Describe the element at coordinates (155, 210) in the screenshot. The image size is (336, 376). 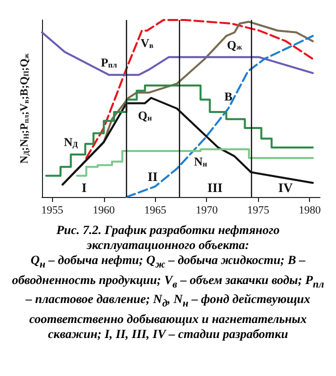
I see `x-tick-label: 1965` at that location.